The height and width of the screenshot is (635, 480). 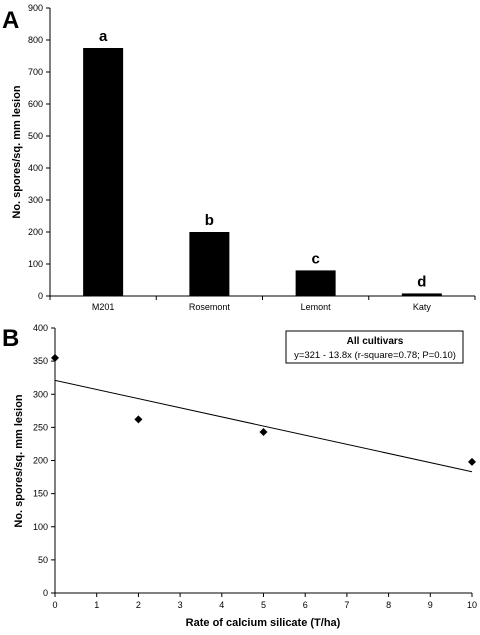 I want to click on significance-letter: d, so click(x=421, y=281).